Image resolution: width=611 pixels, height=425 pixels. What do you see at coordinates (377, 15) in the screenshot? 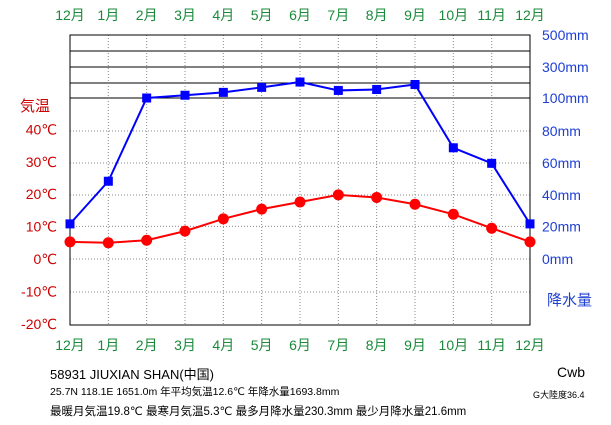
I see `month-label-top-8: 8月` at bounding box center [377, 15].